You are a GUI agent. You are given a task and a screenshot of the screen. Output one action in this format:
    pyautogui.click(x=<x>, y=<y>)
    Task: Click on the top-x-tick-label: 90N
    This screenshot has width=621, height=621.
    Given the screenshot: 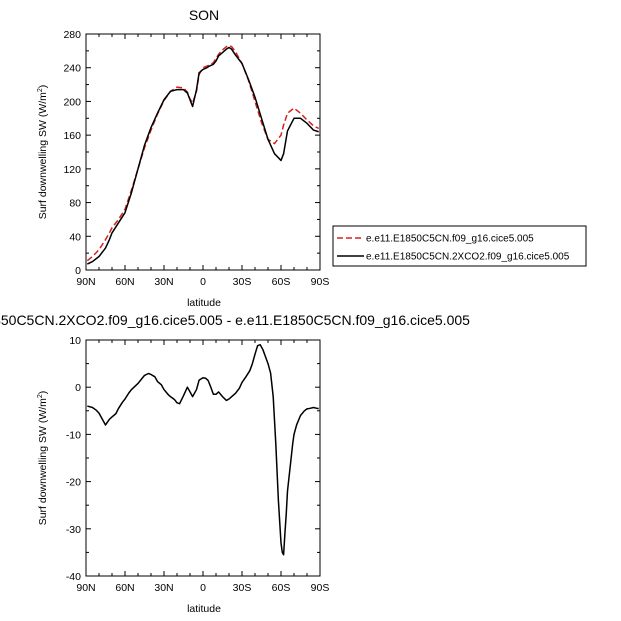 What is the action you would take?
    pyautogui.click(x=85, y=282)
    